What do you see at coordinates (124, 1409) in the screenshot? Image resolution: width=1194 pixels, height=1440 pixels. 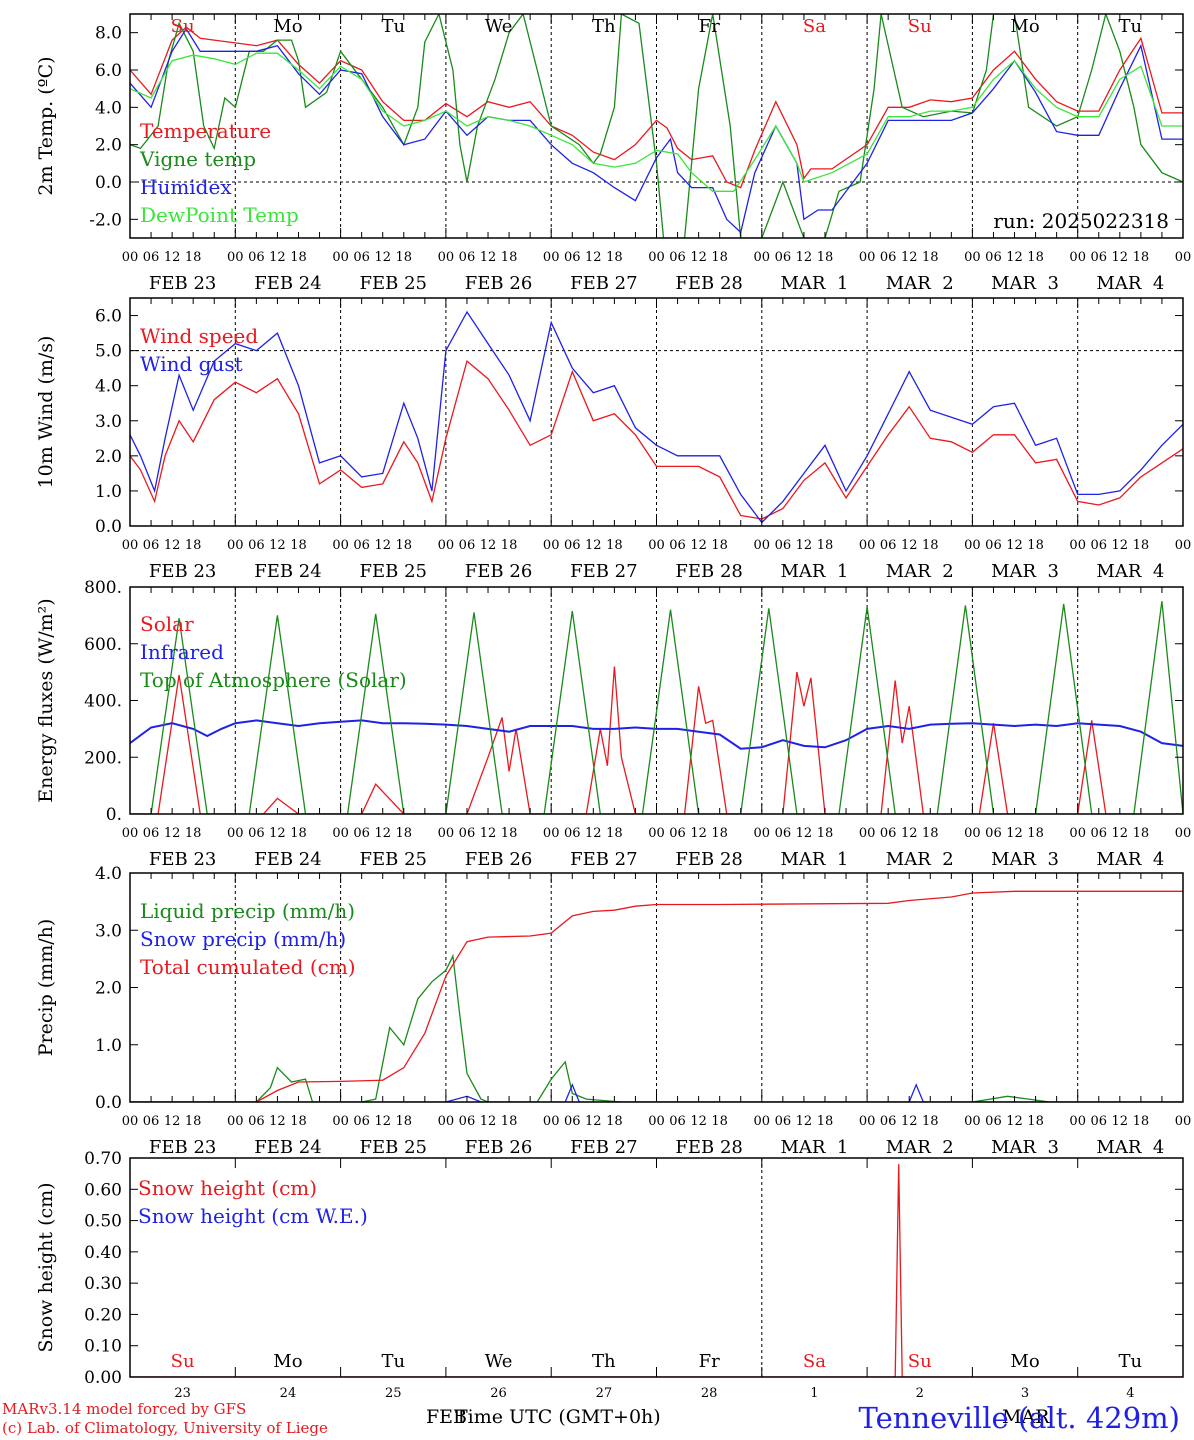 I see `credit-line-1: MARv3.14 model forced by GFS` at bounding box center [124, 1409].